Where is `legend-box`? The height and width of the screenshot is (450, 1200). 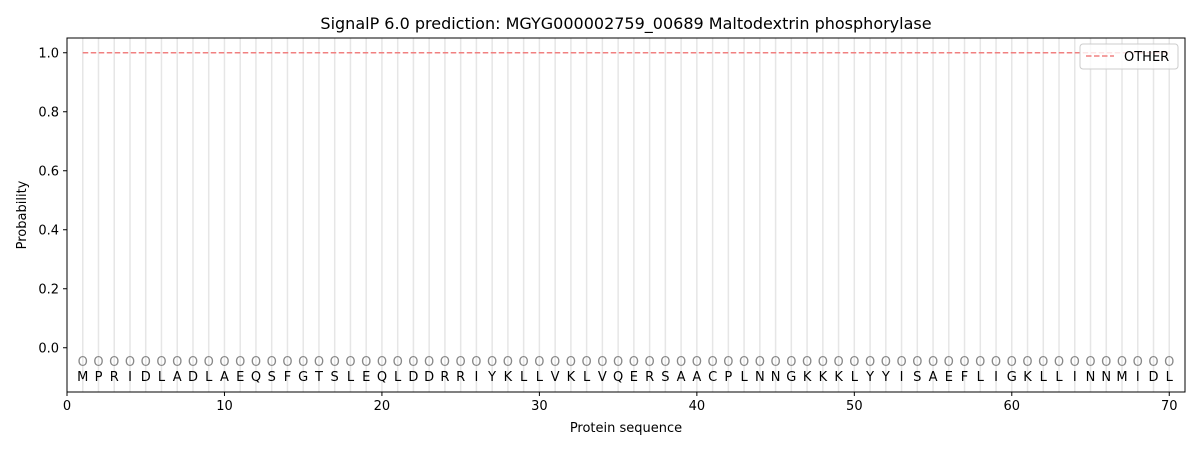 legend-box is located at coordinates (1129, 56).